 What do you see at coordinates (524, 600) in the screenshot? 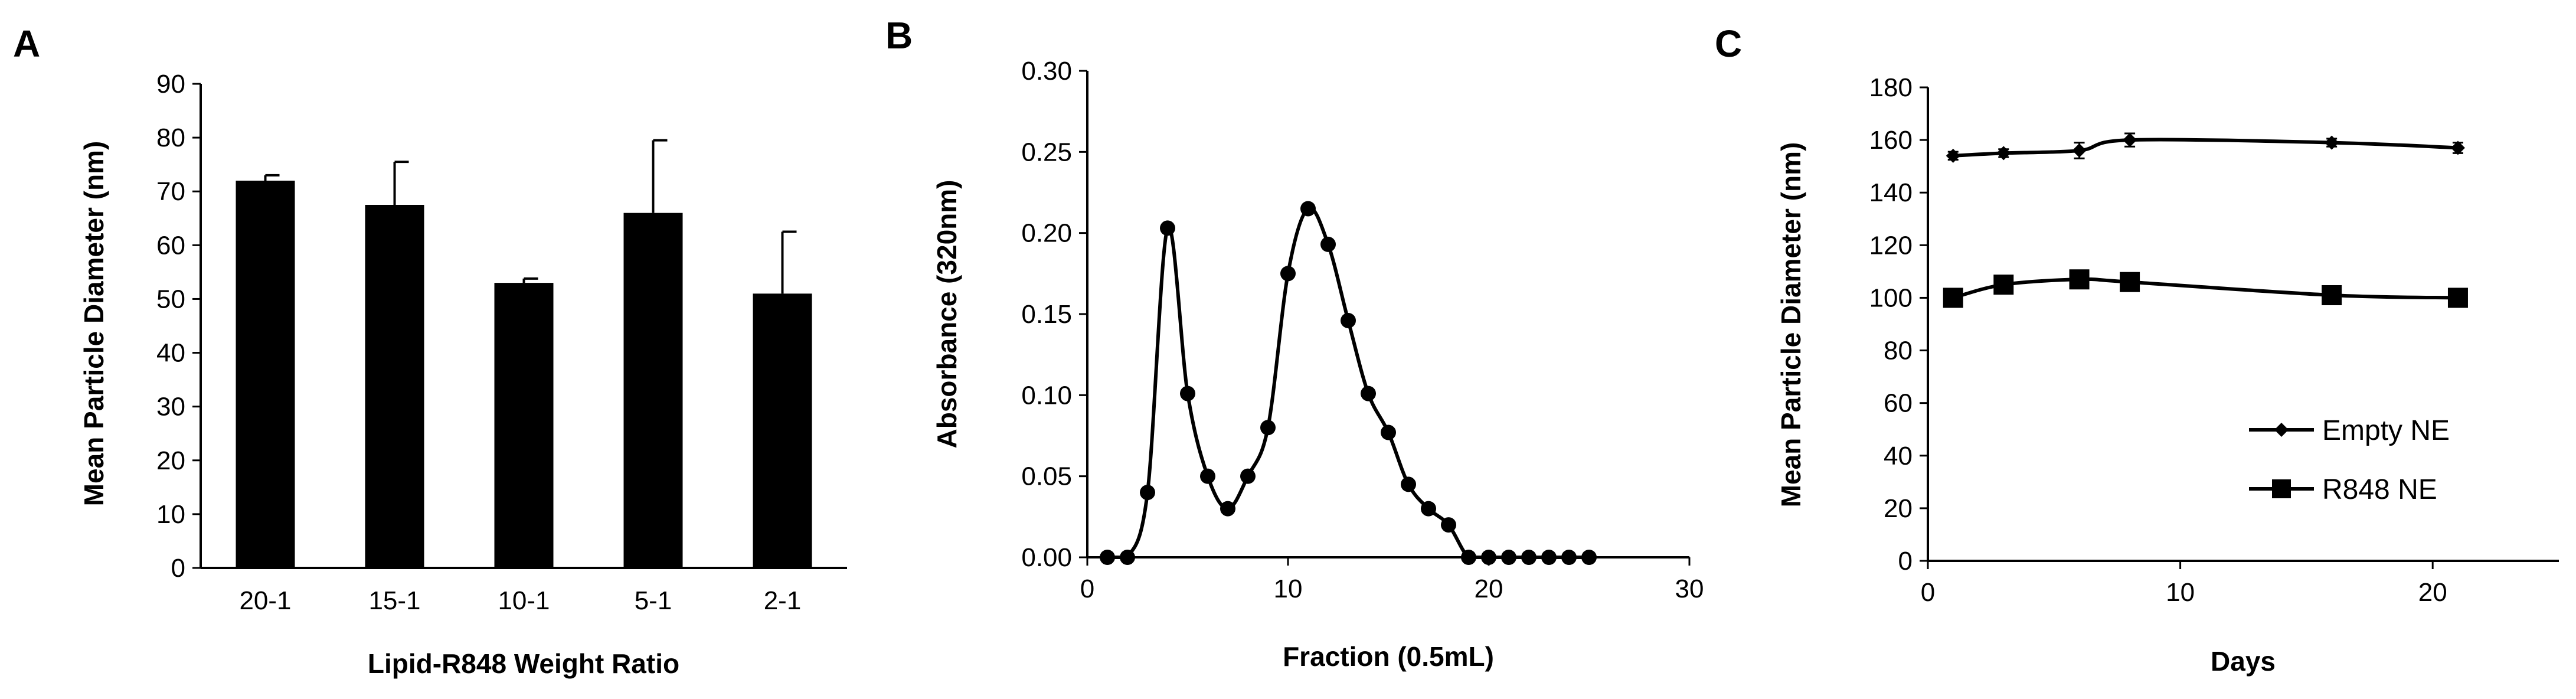
I see `panel-a-x-tick-label: 10-1` at bounding box center [524, 600].